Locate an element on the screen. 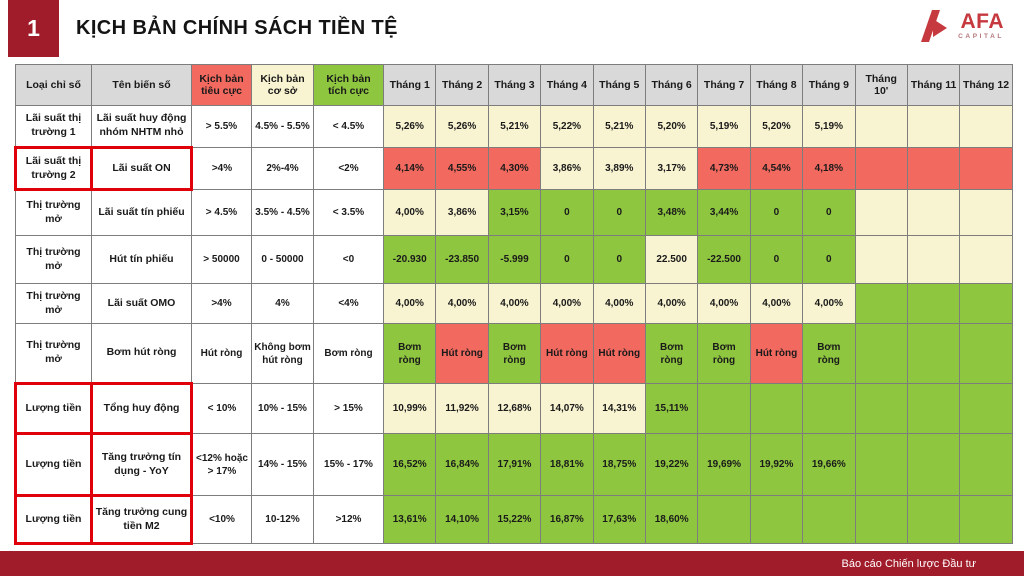 This screenshot has height=576, width=1024. logo-name: AFA is located at coordinates (982, 22).